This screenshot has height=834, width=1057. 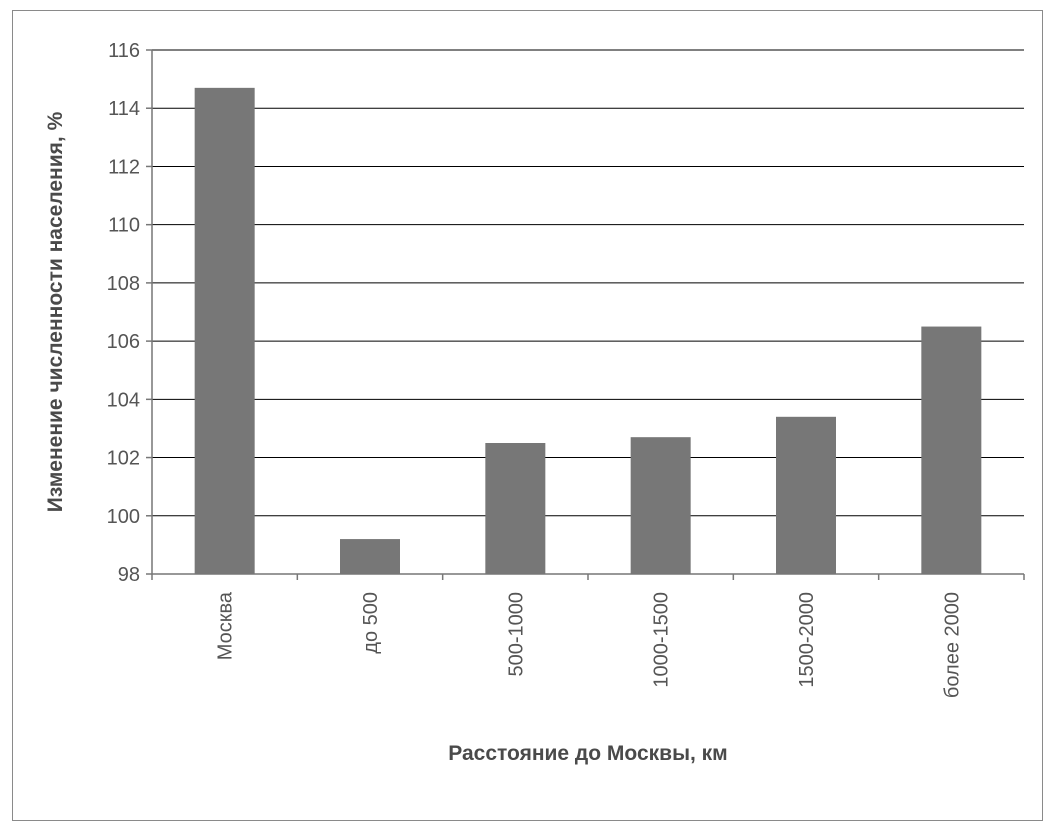 What do you see at coordinates (587, 753) in the screenshot?
I see `x-axis-title: Расстояние до Москвы, км` at bounding box center [587, 753].